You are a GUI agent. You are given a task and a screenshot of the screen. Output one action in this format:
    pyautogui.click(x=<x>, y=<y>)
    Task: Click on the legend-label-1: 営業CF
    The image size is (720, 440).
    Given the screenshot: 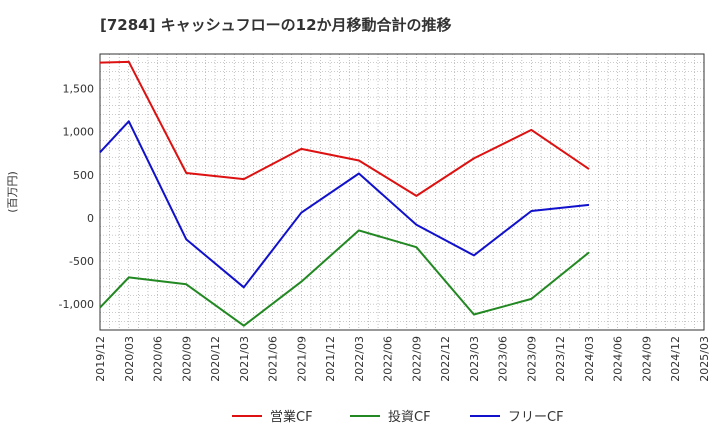 What is the action you would take?
    pyautogui.click(x=291, y=417)
    